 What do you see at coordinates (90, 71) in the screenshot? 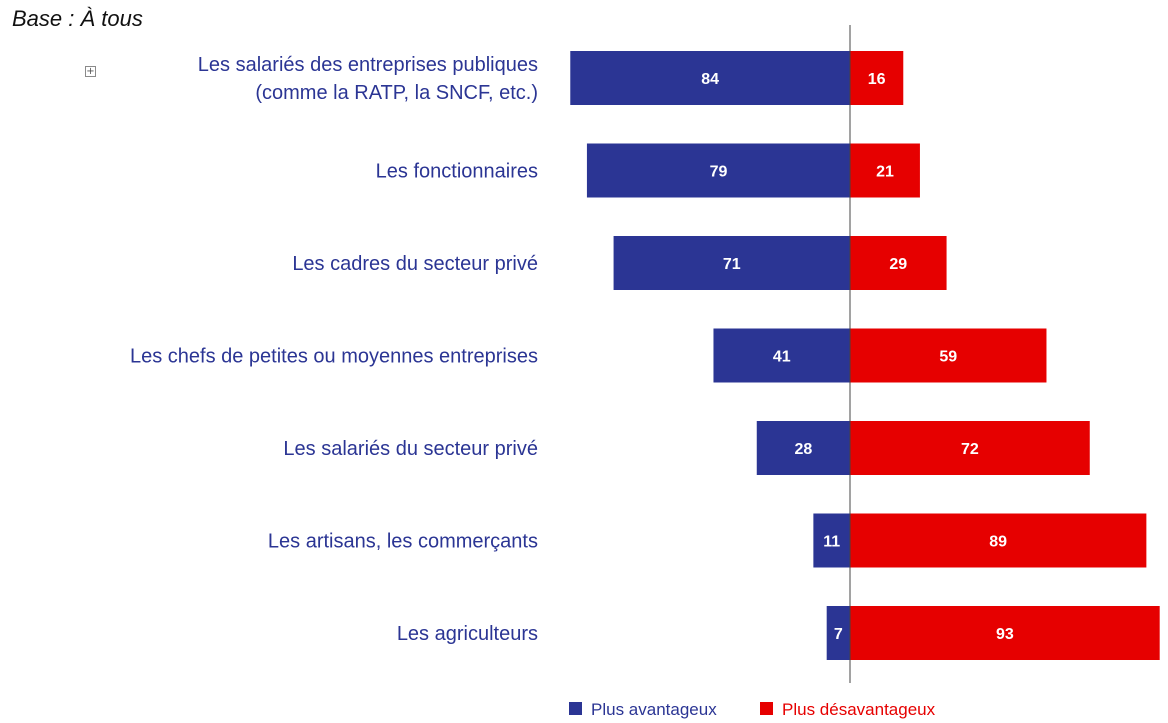
I see `expand-icon: +` at bounding box center [90, 71].